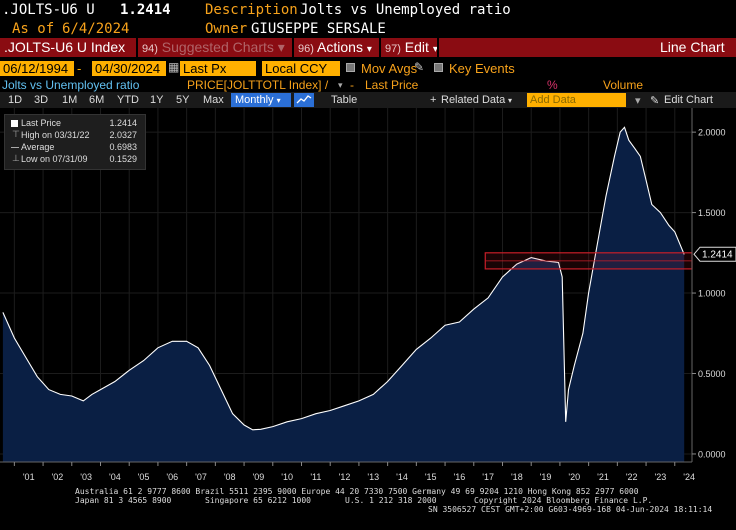 This screenshot has width=736, height=530. What do you see at coordinates (96, 29) in the screenshot?
I see `as-of-date: 6/4/2024` at bounding box center [96, 29].